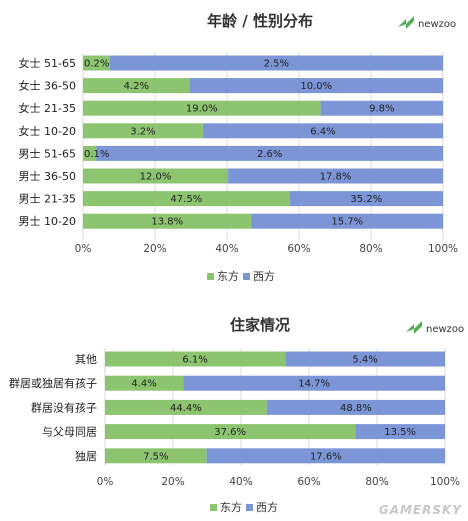 This screenshot has height=521, width=468. What do you see at coordinates (420, 510) in the screenshot?
I see `gamersky-watermark: GAMERSKY` at bounding box center [420, 510].